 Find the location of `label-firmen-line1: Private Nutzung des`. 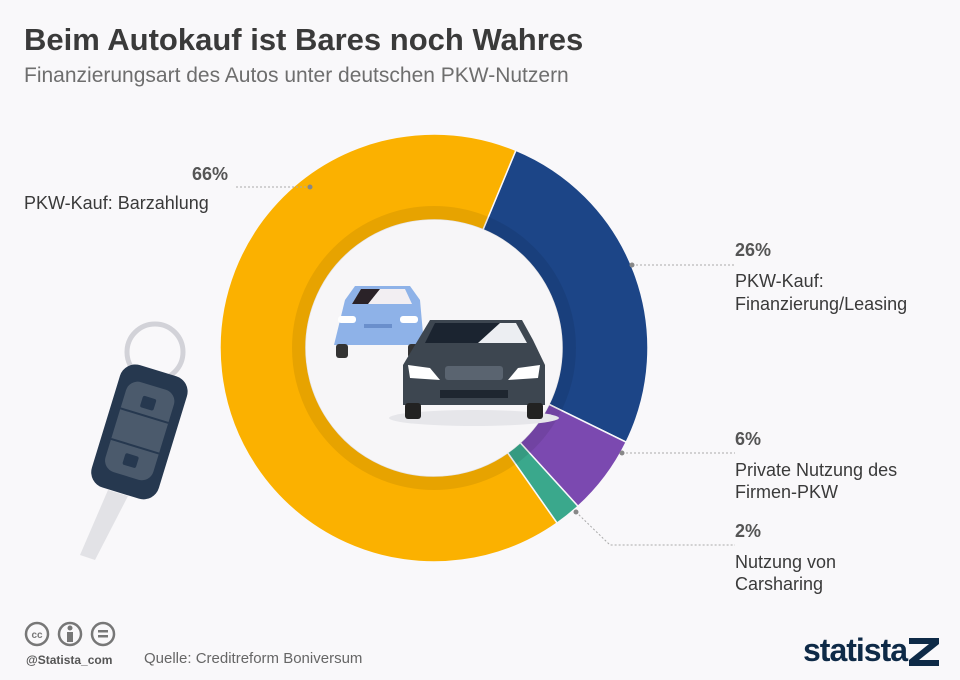

label-firmen-line1: Private Nutzung des is located at coordinates (816, 470).